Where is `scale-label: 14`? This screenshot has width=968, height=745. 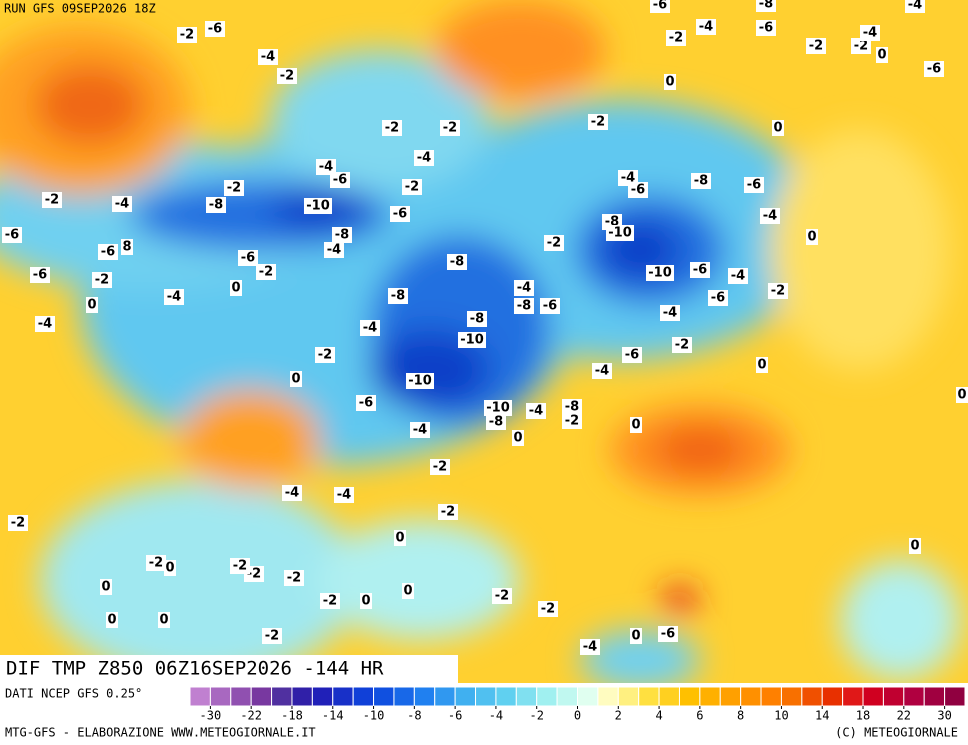 scale-label: 14 is located at coordinates (822, 716).